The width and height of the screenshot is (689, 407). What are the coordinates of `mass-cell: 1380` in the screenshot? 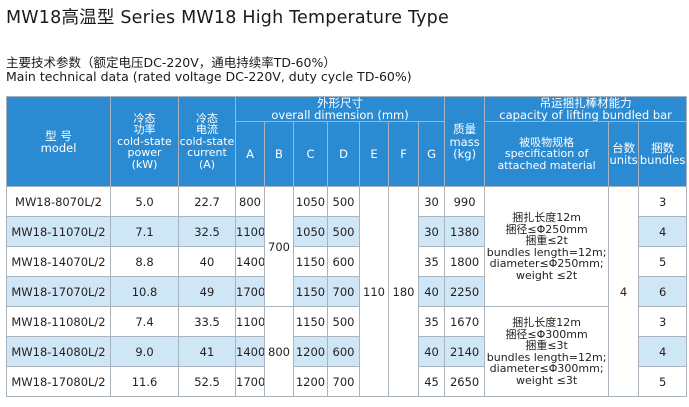 It's located at (465, 232).